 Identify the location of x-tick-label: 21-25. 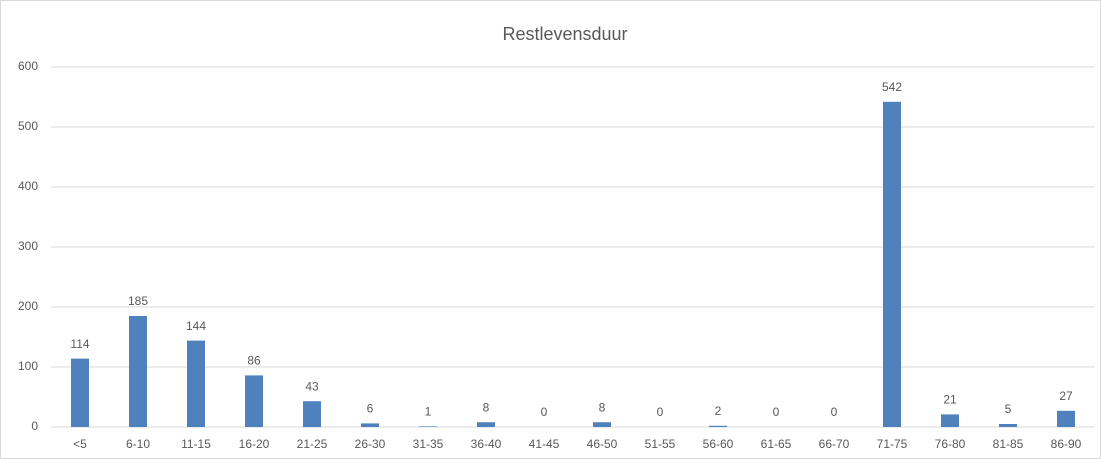
(312, 444).